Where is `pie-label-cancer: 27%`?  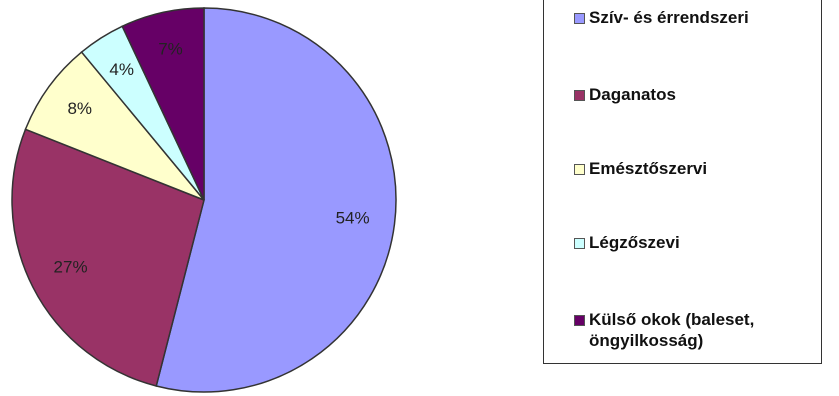
pie-label-cancer: 27% is located at coordinates (71, 266).